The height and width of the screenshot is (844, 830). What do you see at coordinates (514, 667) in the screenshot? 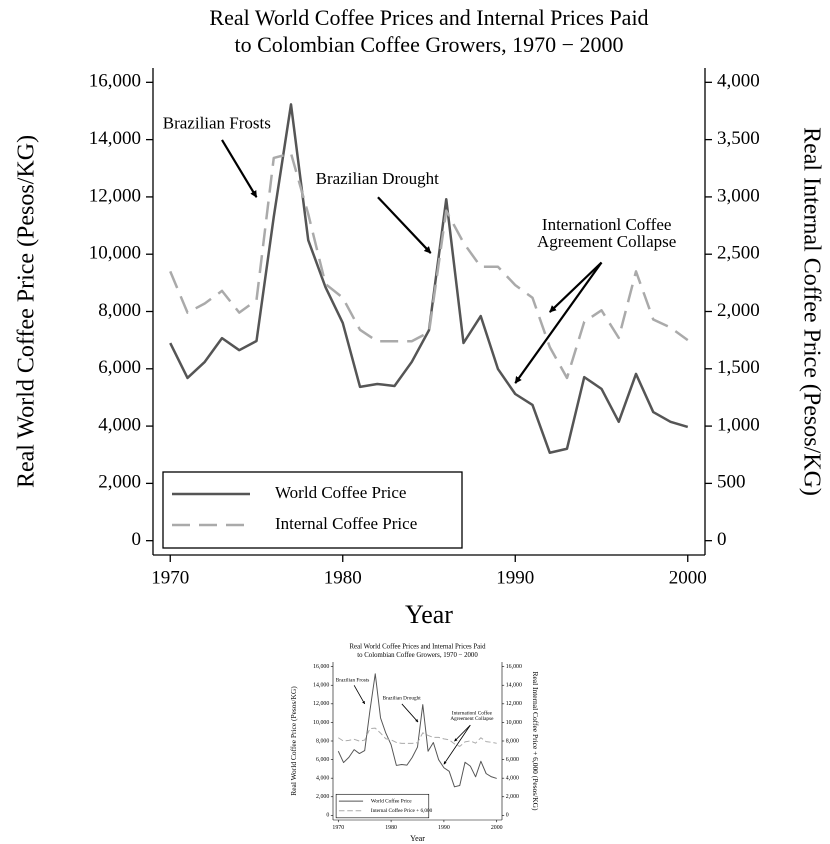
I see `y2-tick-label: 16,000` at bounding box center [514, 667].